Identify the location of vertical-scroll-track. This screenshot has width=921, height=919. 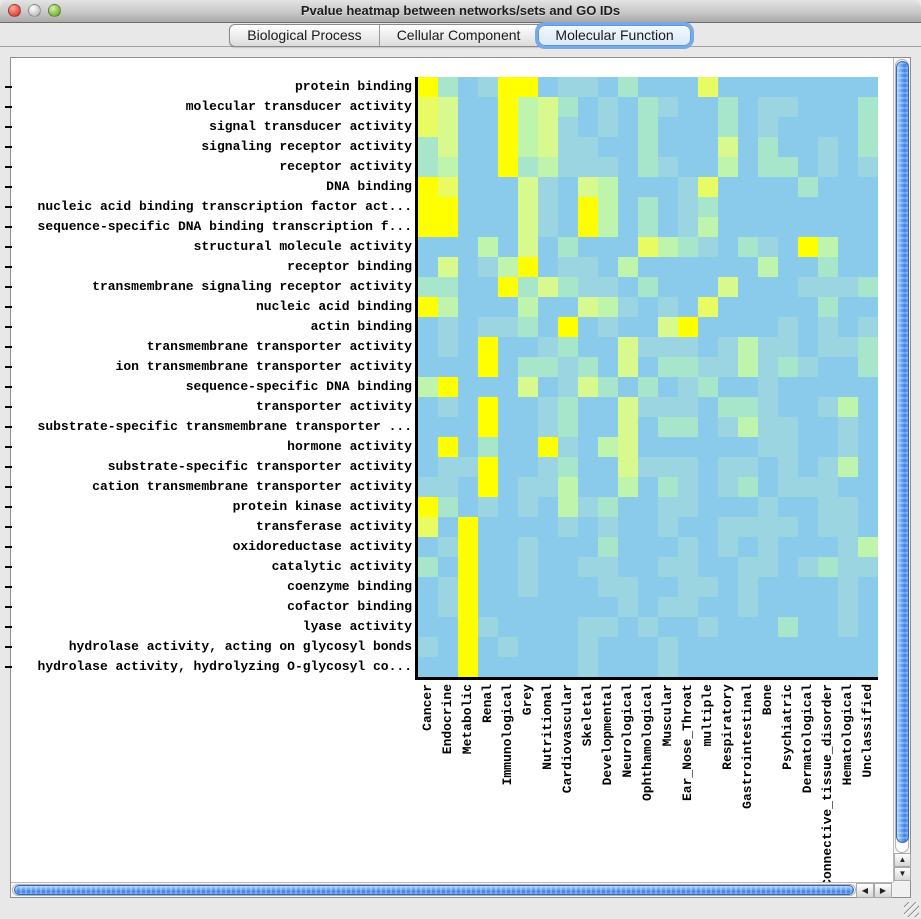
(902, 456).